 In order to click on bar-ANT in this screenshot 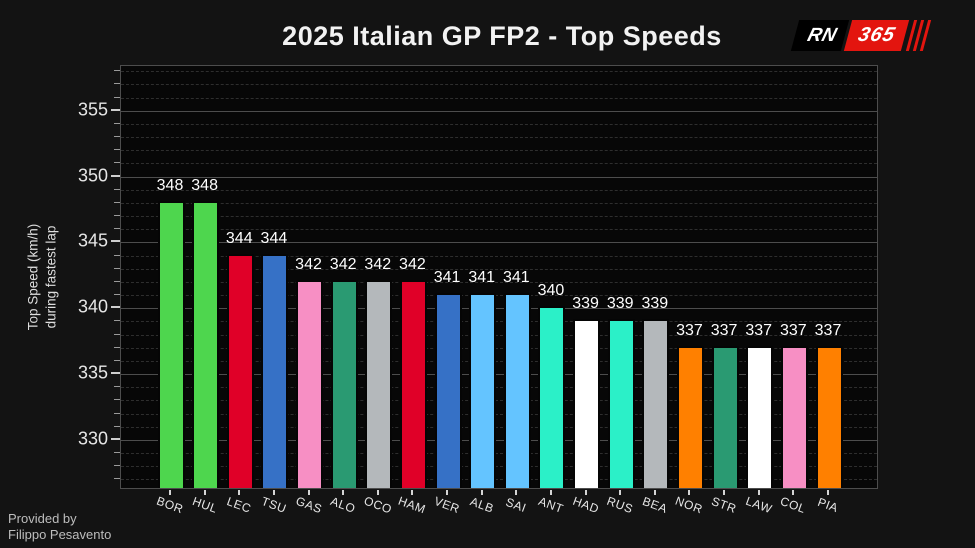, I will do `click(552, 397)`.